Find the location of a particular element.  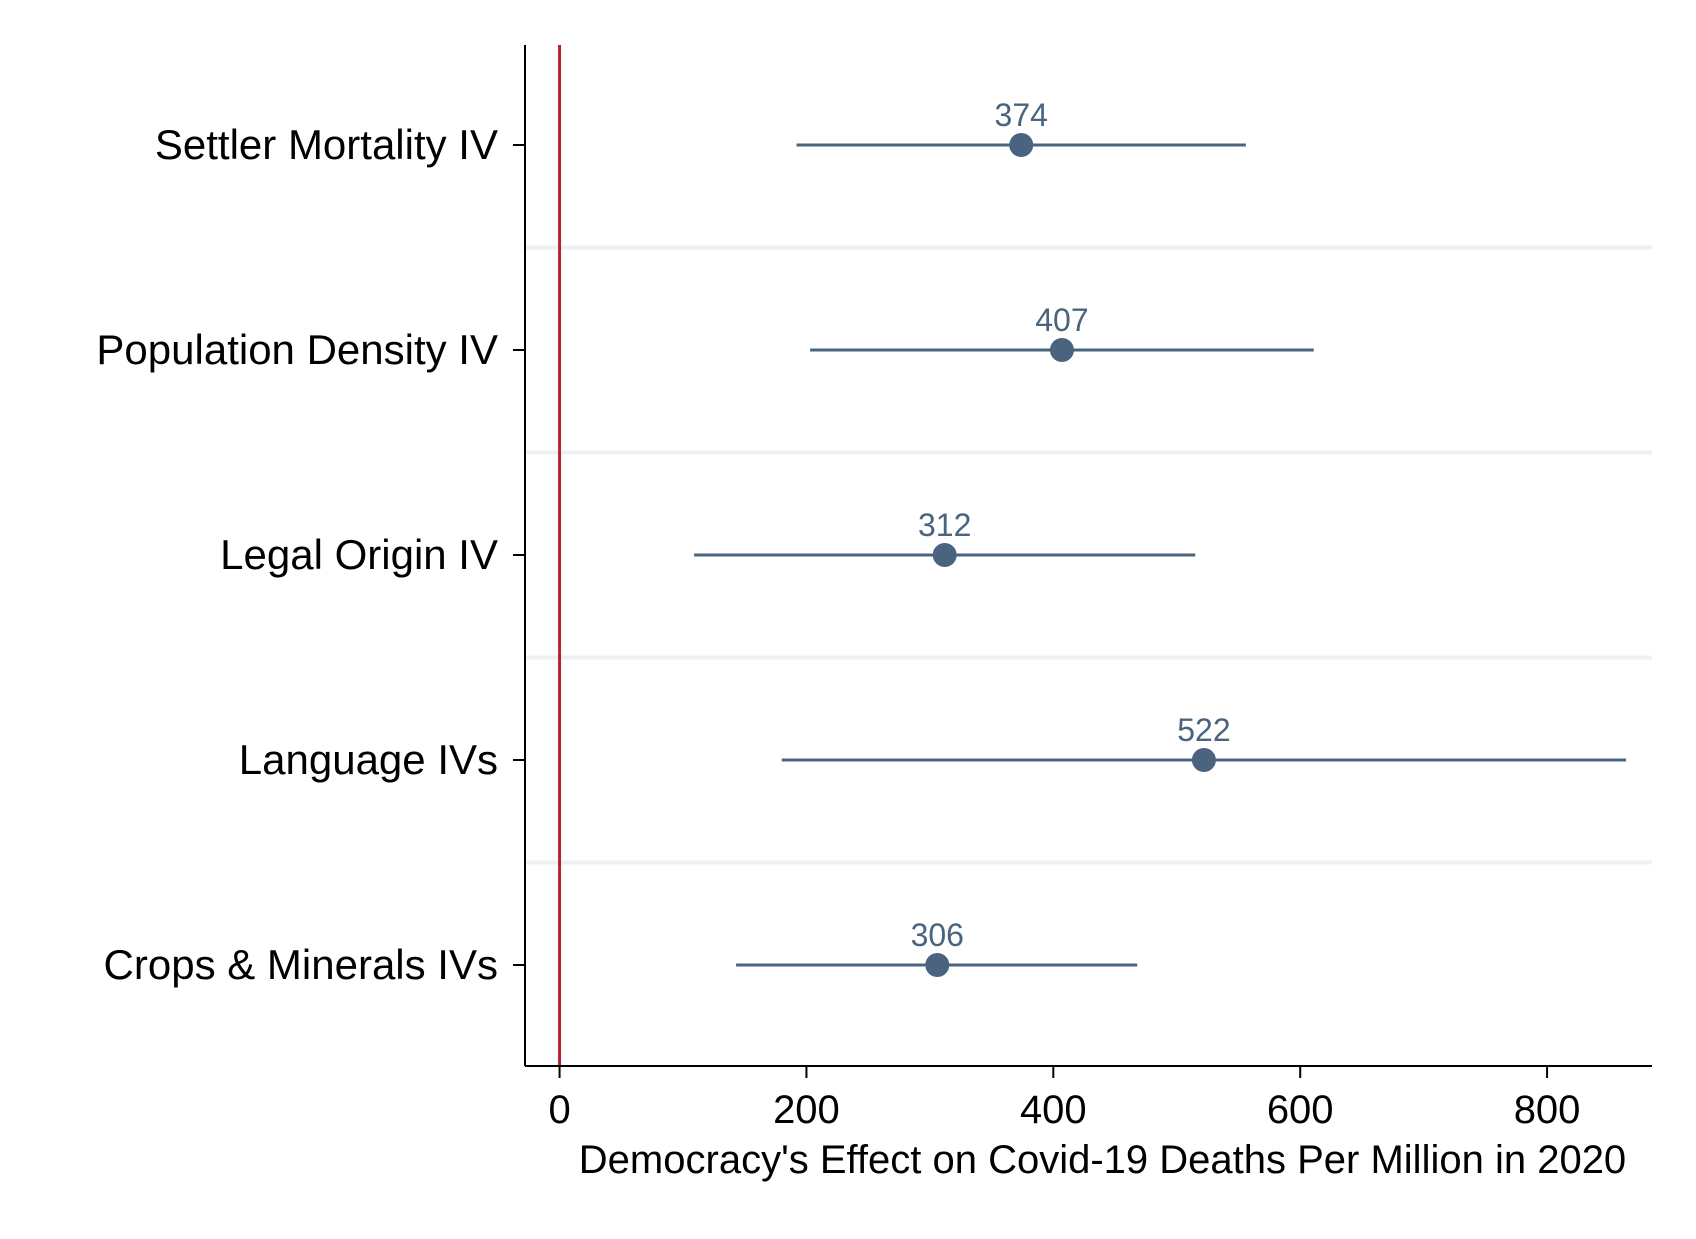

x-tick-label: 200 is located at coordinates (806, 1110).